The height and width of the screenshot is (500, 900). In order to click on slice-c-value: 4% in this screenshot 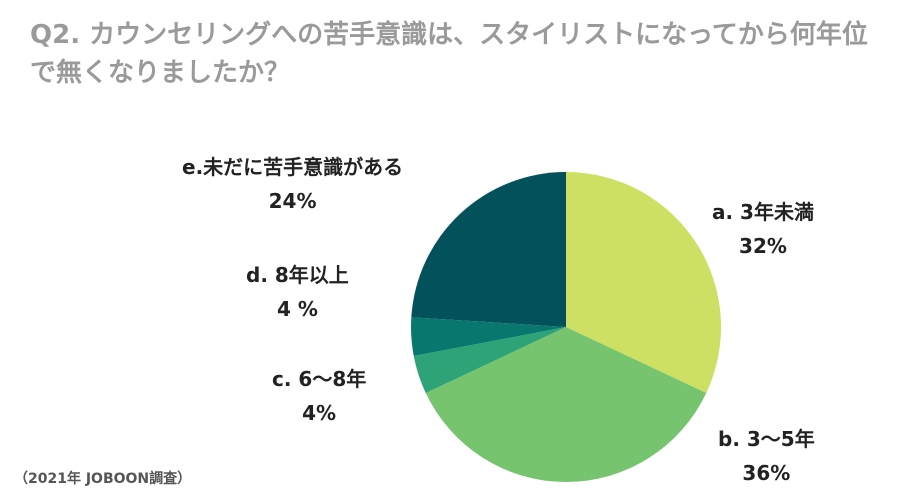, I will do `click(319, 413)`.